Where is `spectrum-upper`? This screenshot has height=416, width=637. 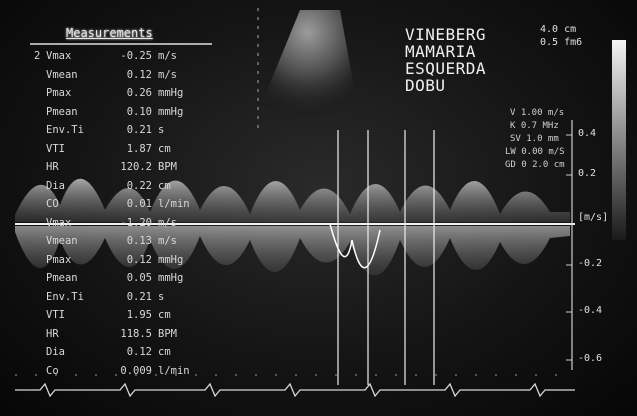
spectrum-upper is located at coordinates (292, 200).